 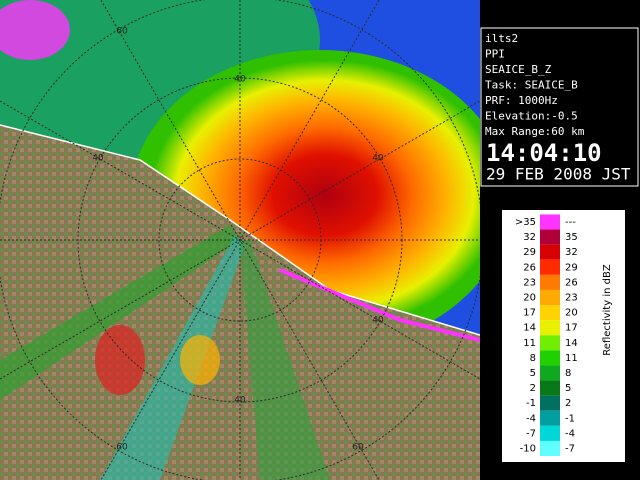 I want to click on legend-title: Reflectivity in dBZ, so click(x=607, y=310).